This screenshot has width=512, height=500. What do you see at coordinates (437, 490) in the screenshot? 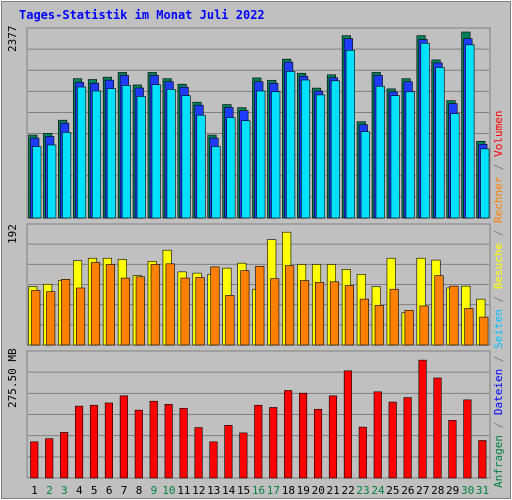
I see `day-label-28: 28` at bounding box center [437, 490].